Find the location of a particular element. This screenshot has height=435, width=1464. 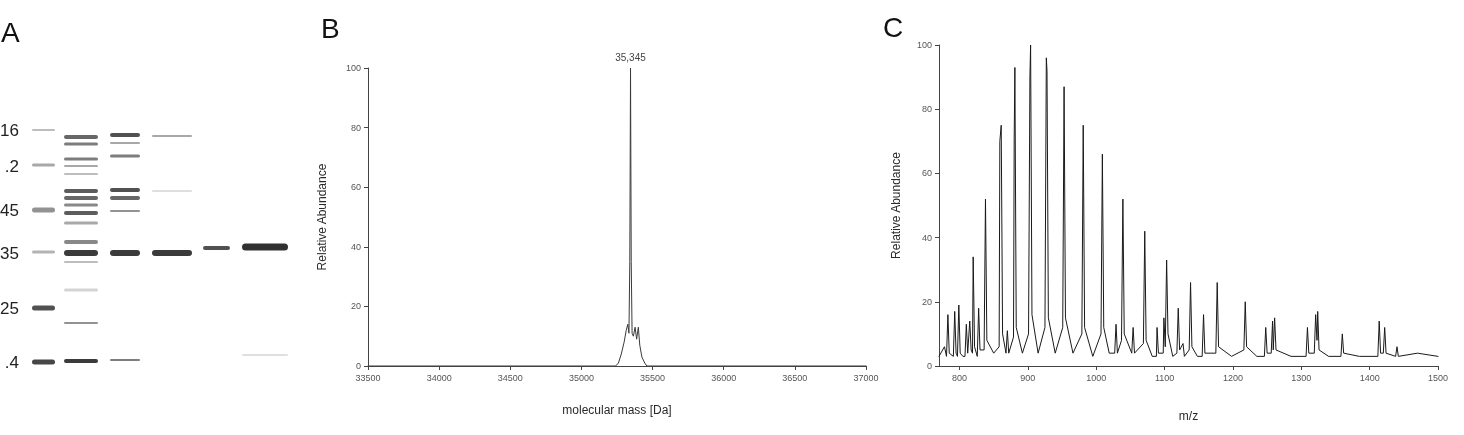

x-tick-label: 1500 is located at coordinates (1438, 377).